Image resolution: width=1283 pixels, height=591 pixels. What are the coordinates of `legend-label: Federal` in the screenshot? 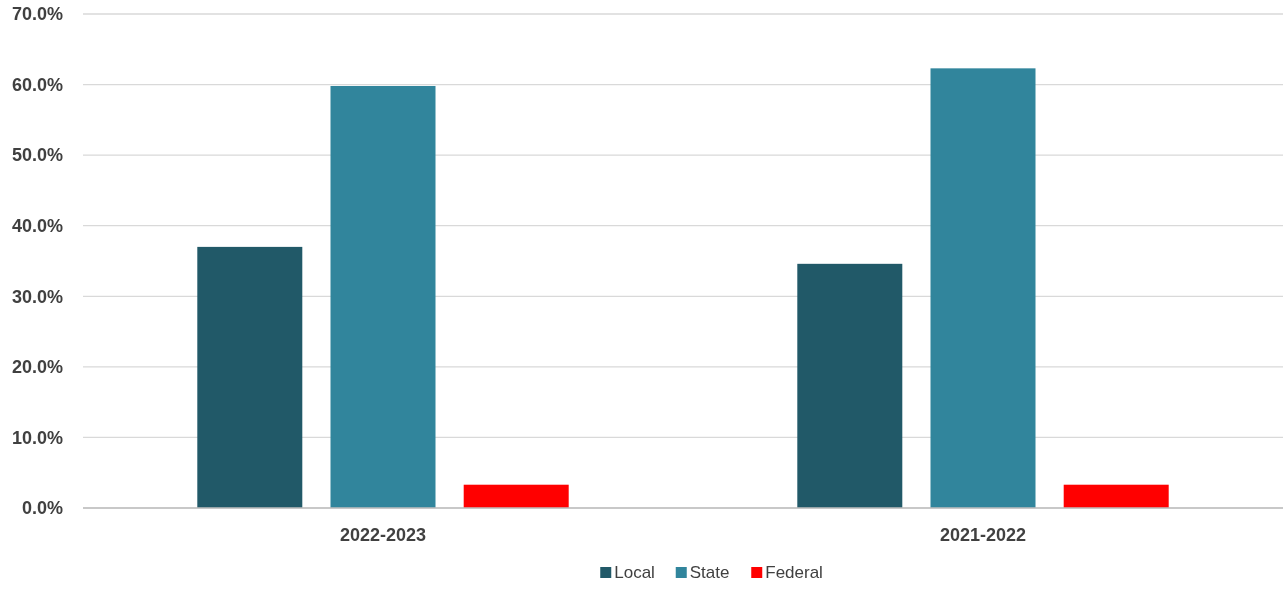 It's located at (794, 572).